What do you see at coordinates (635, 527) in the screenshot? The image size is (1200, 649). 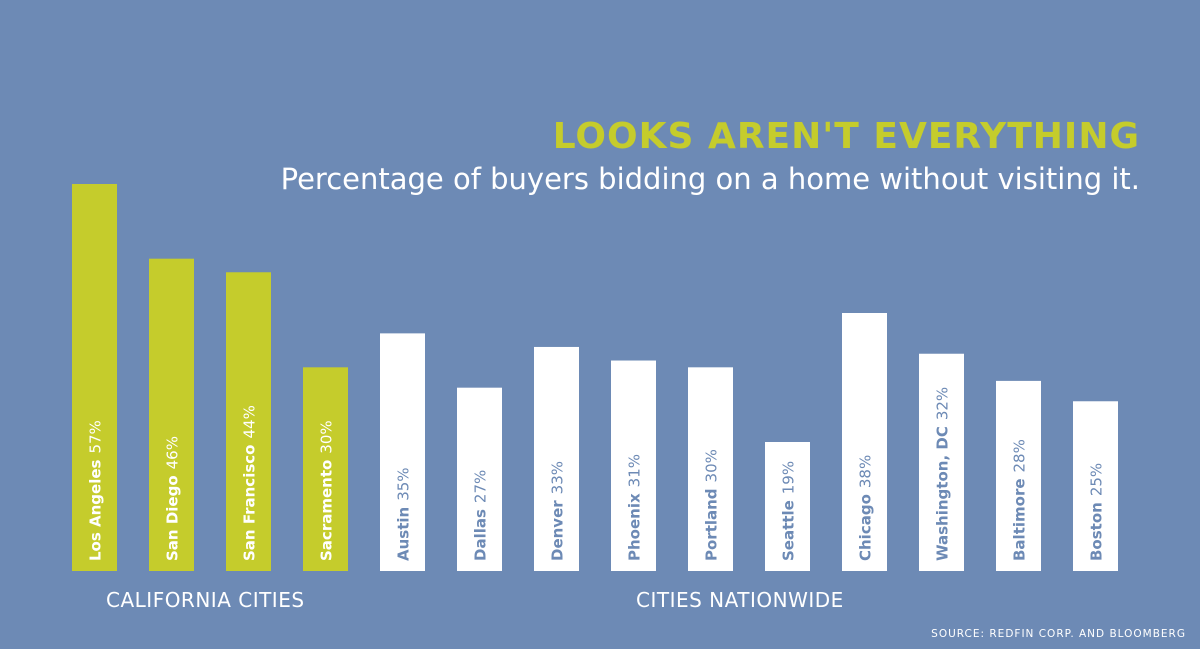 I see `bar-label-city: Phoenix` at bounding box center [635, 527].